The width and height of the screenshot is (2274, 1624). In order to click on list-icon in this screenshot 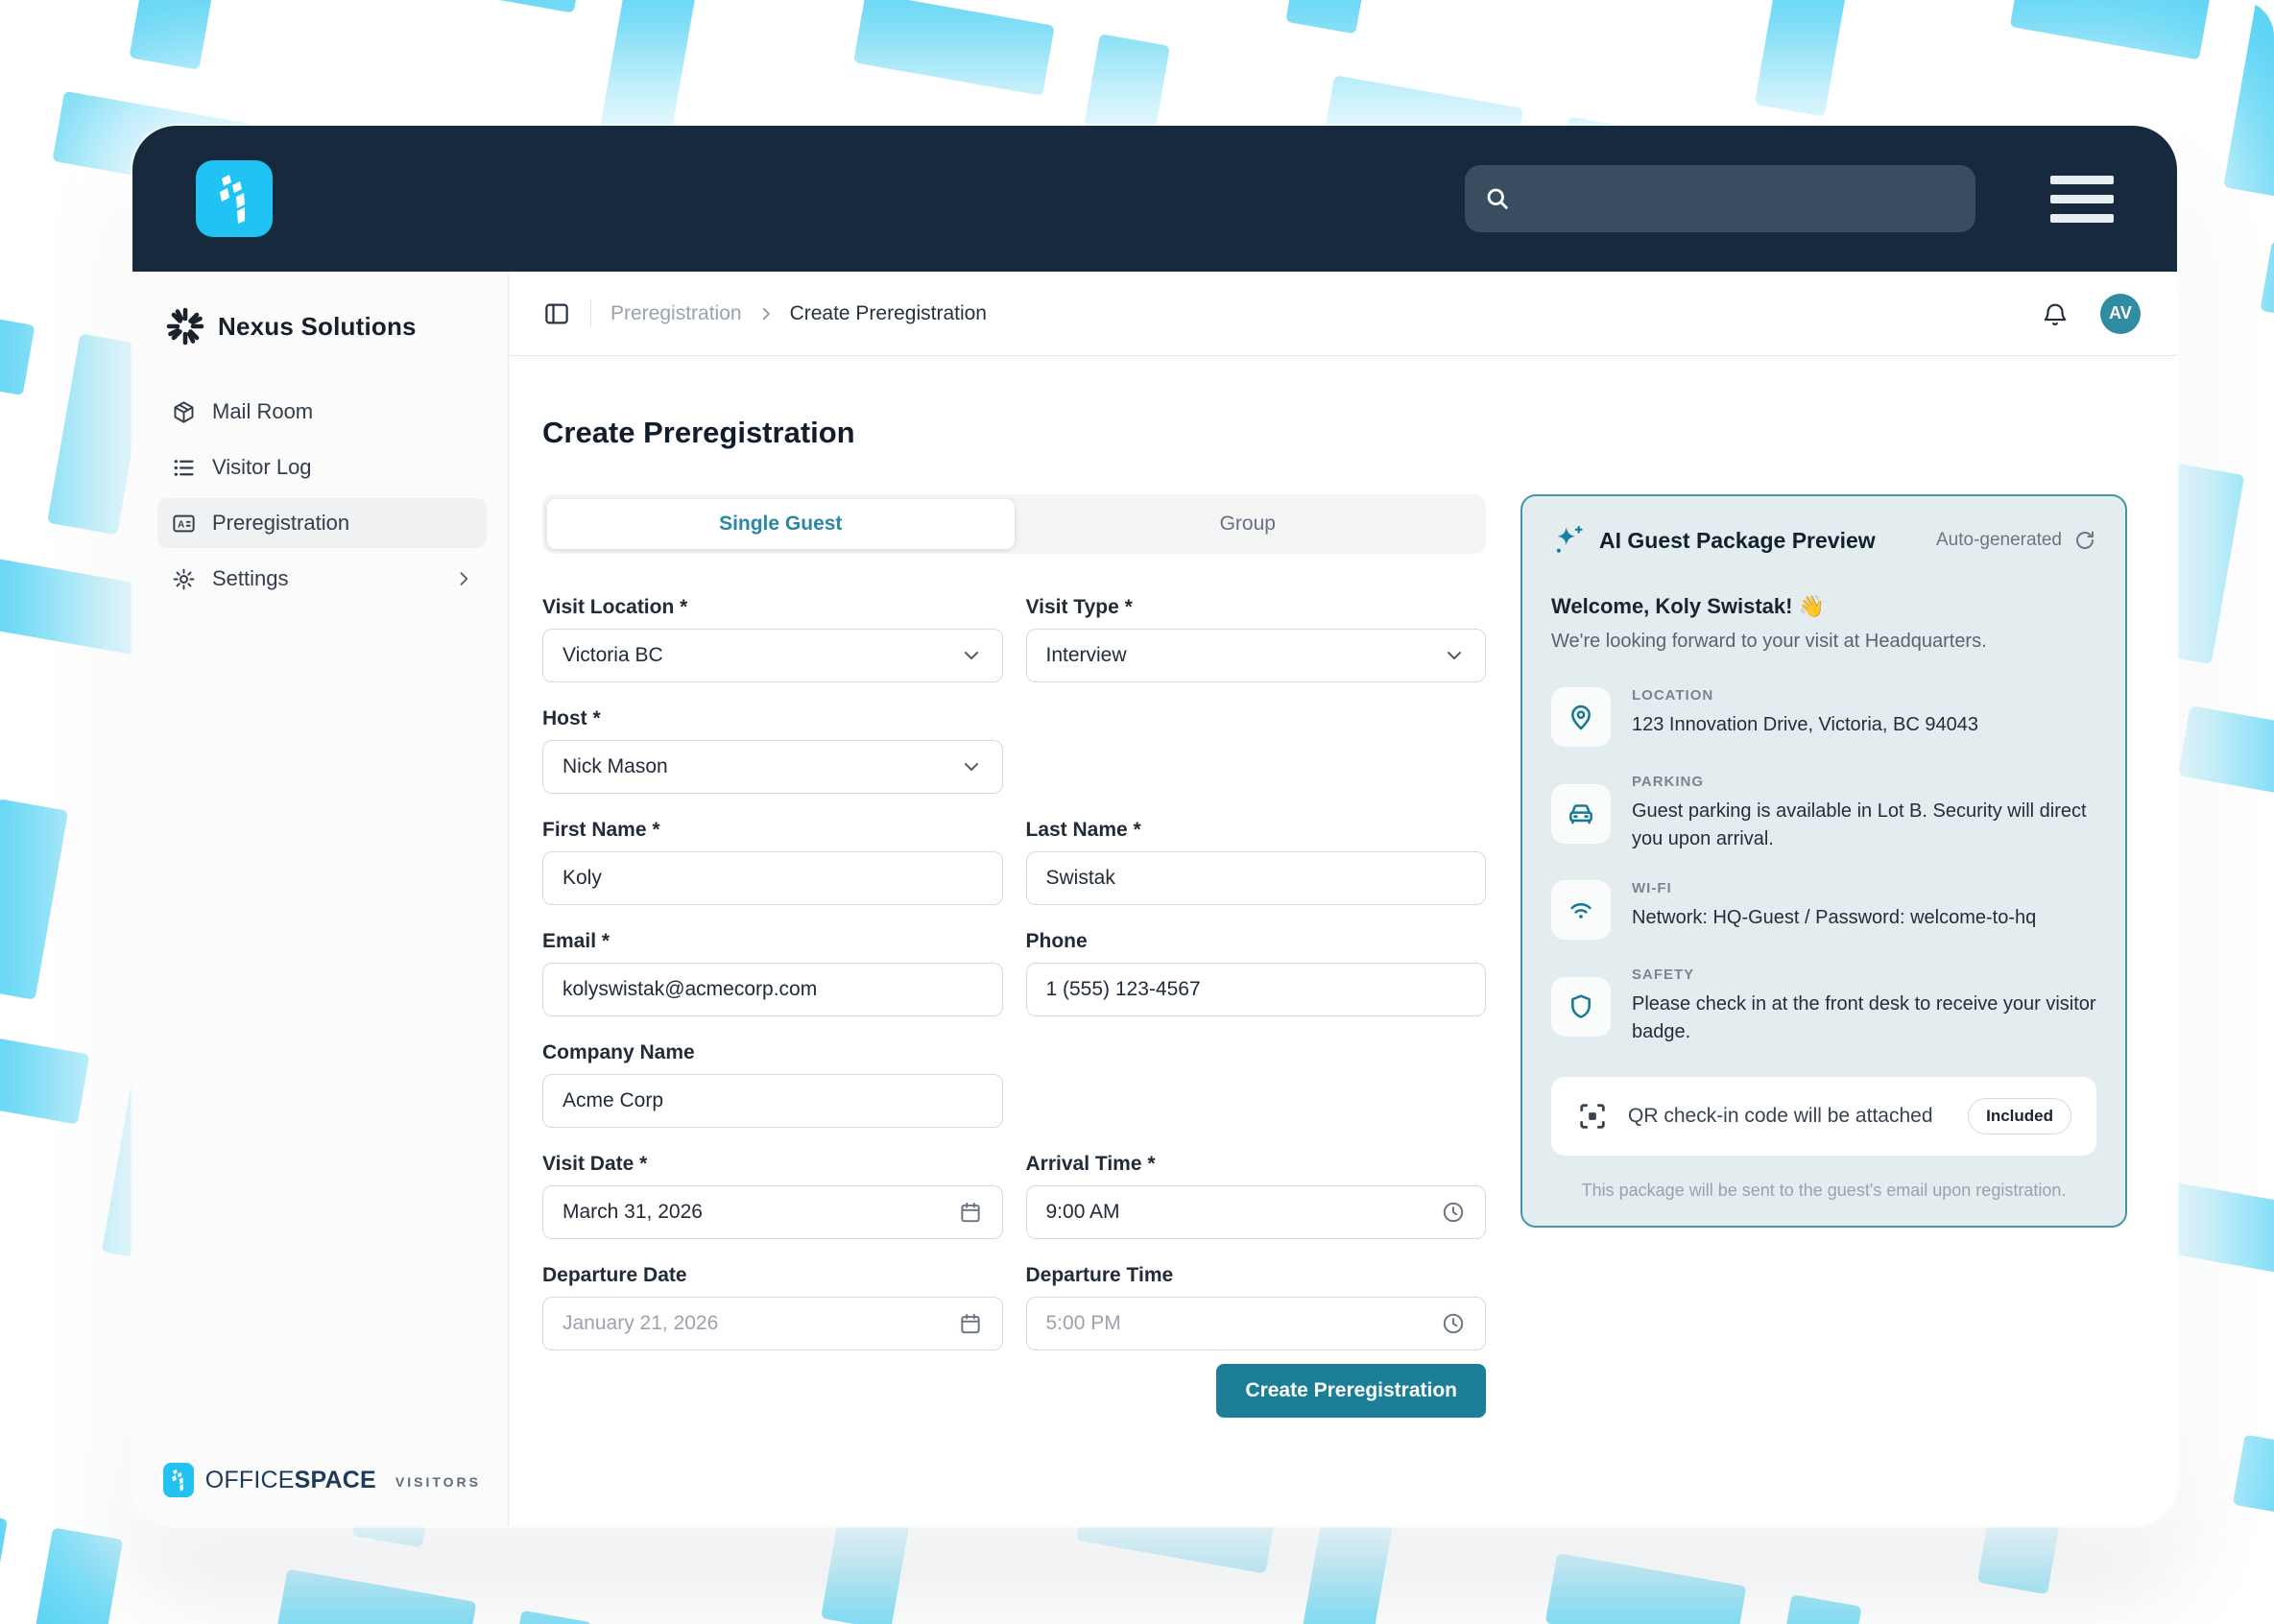, I will do `click(184, 467)`.